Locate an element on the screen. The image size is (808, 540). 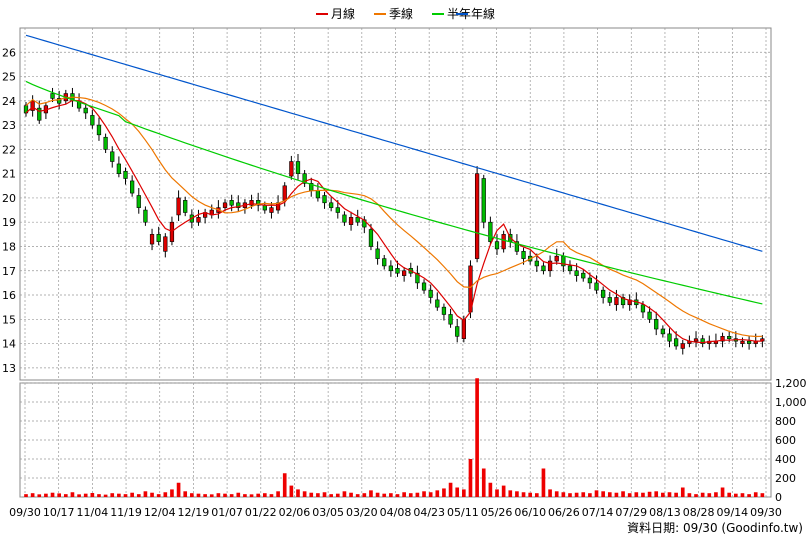
x-tick-label: 05/11 is located at coordinates (463, 512).